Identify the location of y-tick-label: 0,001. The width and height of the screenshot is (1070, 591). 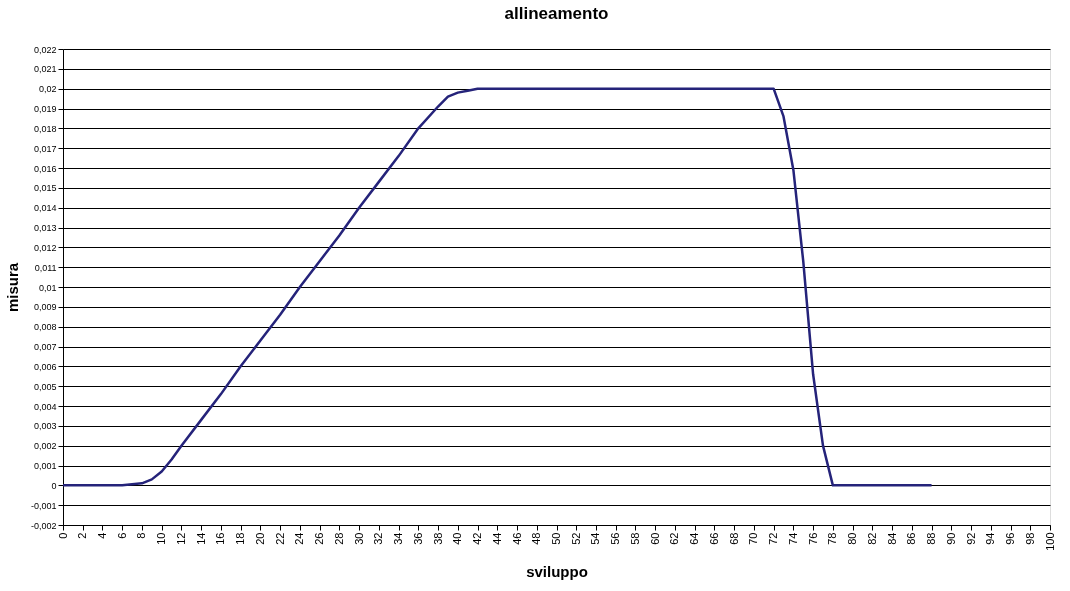
(45, 466).